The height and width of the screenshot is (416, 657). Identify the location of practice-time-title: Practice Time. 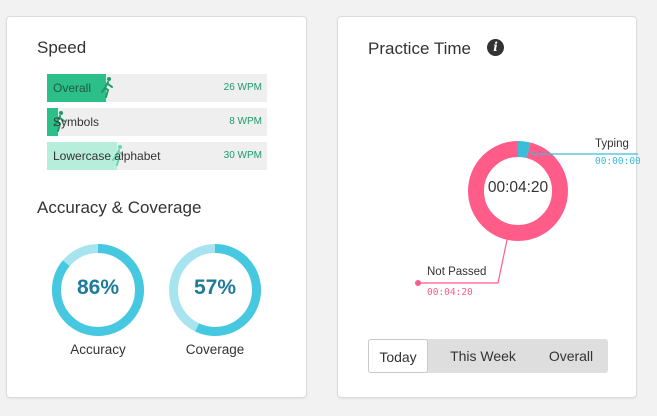
(419, 48).